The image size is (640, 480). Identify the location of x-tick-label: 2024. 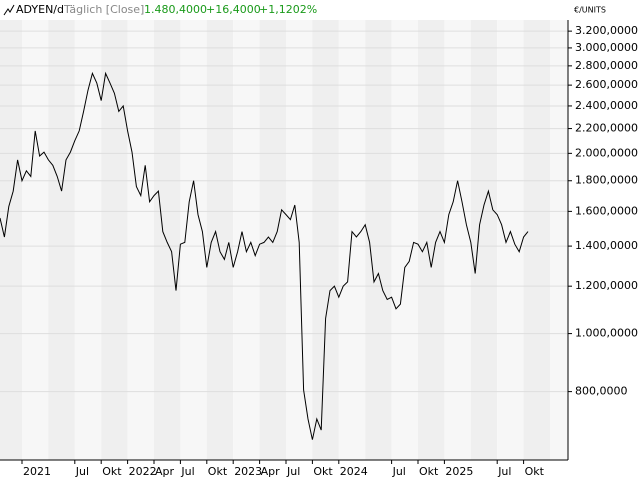
(354, 471).